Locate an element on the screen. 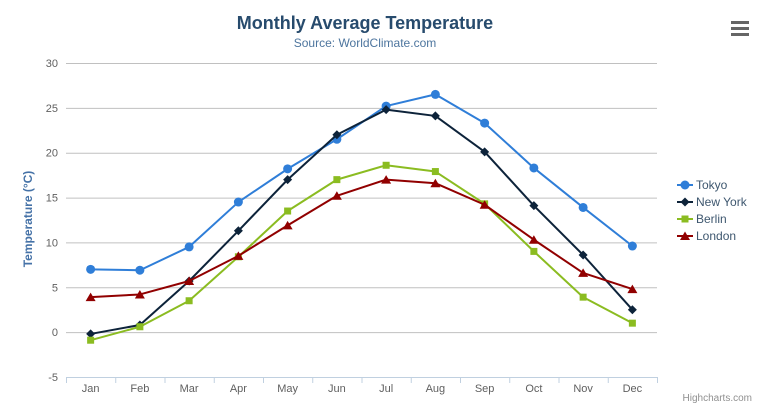  x-axis-label: Jan is located at coordinates (91, 389).